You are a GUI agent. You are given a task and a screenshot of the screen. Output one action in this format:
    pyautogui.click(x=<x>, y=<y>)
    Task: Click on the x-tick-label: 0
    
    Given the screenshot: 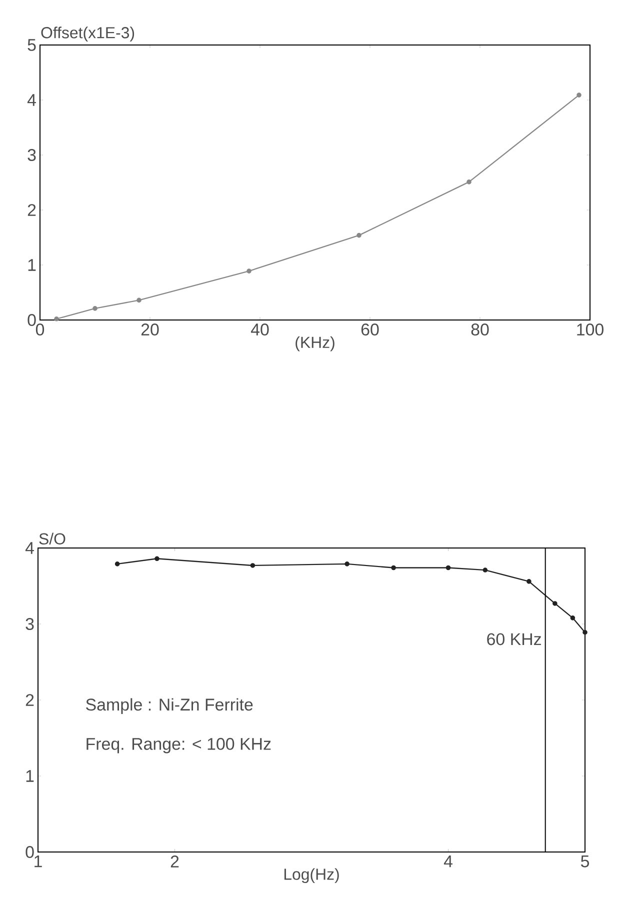 What is the action you would take?
    pyautogui.click(x=40, y=330)
    